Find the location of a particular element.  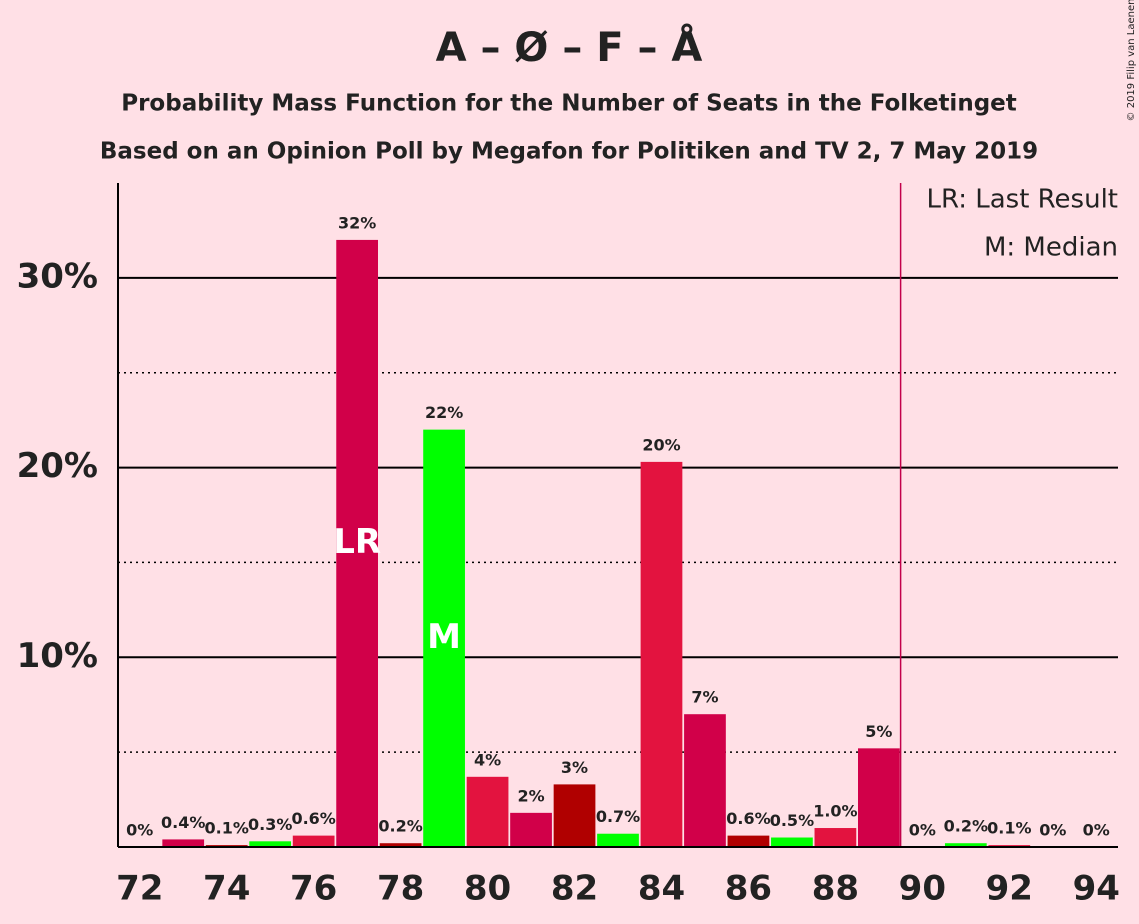

value-label: 0.3% is located at coordinates (270, 824).